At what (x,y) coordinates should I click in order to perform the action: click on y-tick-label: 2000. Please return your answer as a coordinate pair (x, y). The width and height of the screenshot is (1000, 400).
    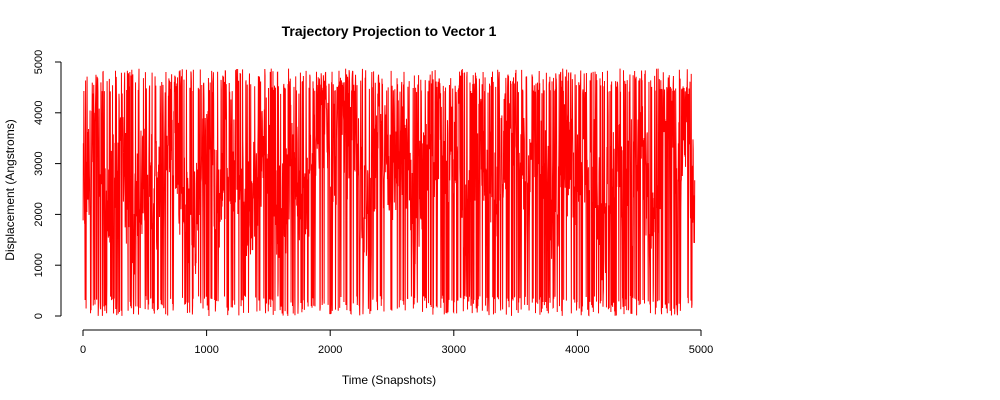
    Looking at the image, I should click on (39, 214).